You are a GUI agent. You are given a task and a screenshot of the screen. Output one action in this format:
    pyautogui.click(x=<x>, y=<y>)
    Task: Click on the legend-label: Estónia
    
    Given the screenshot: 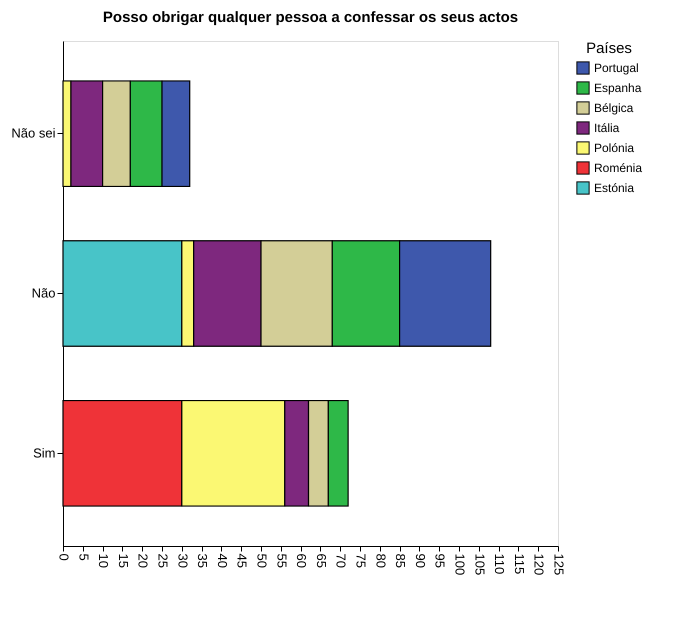 What is the action you would take?
    pyautogui.click(x=614, y=188)
    